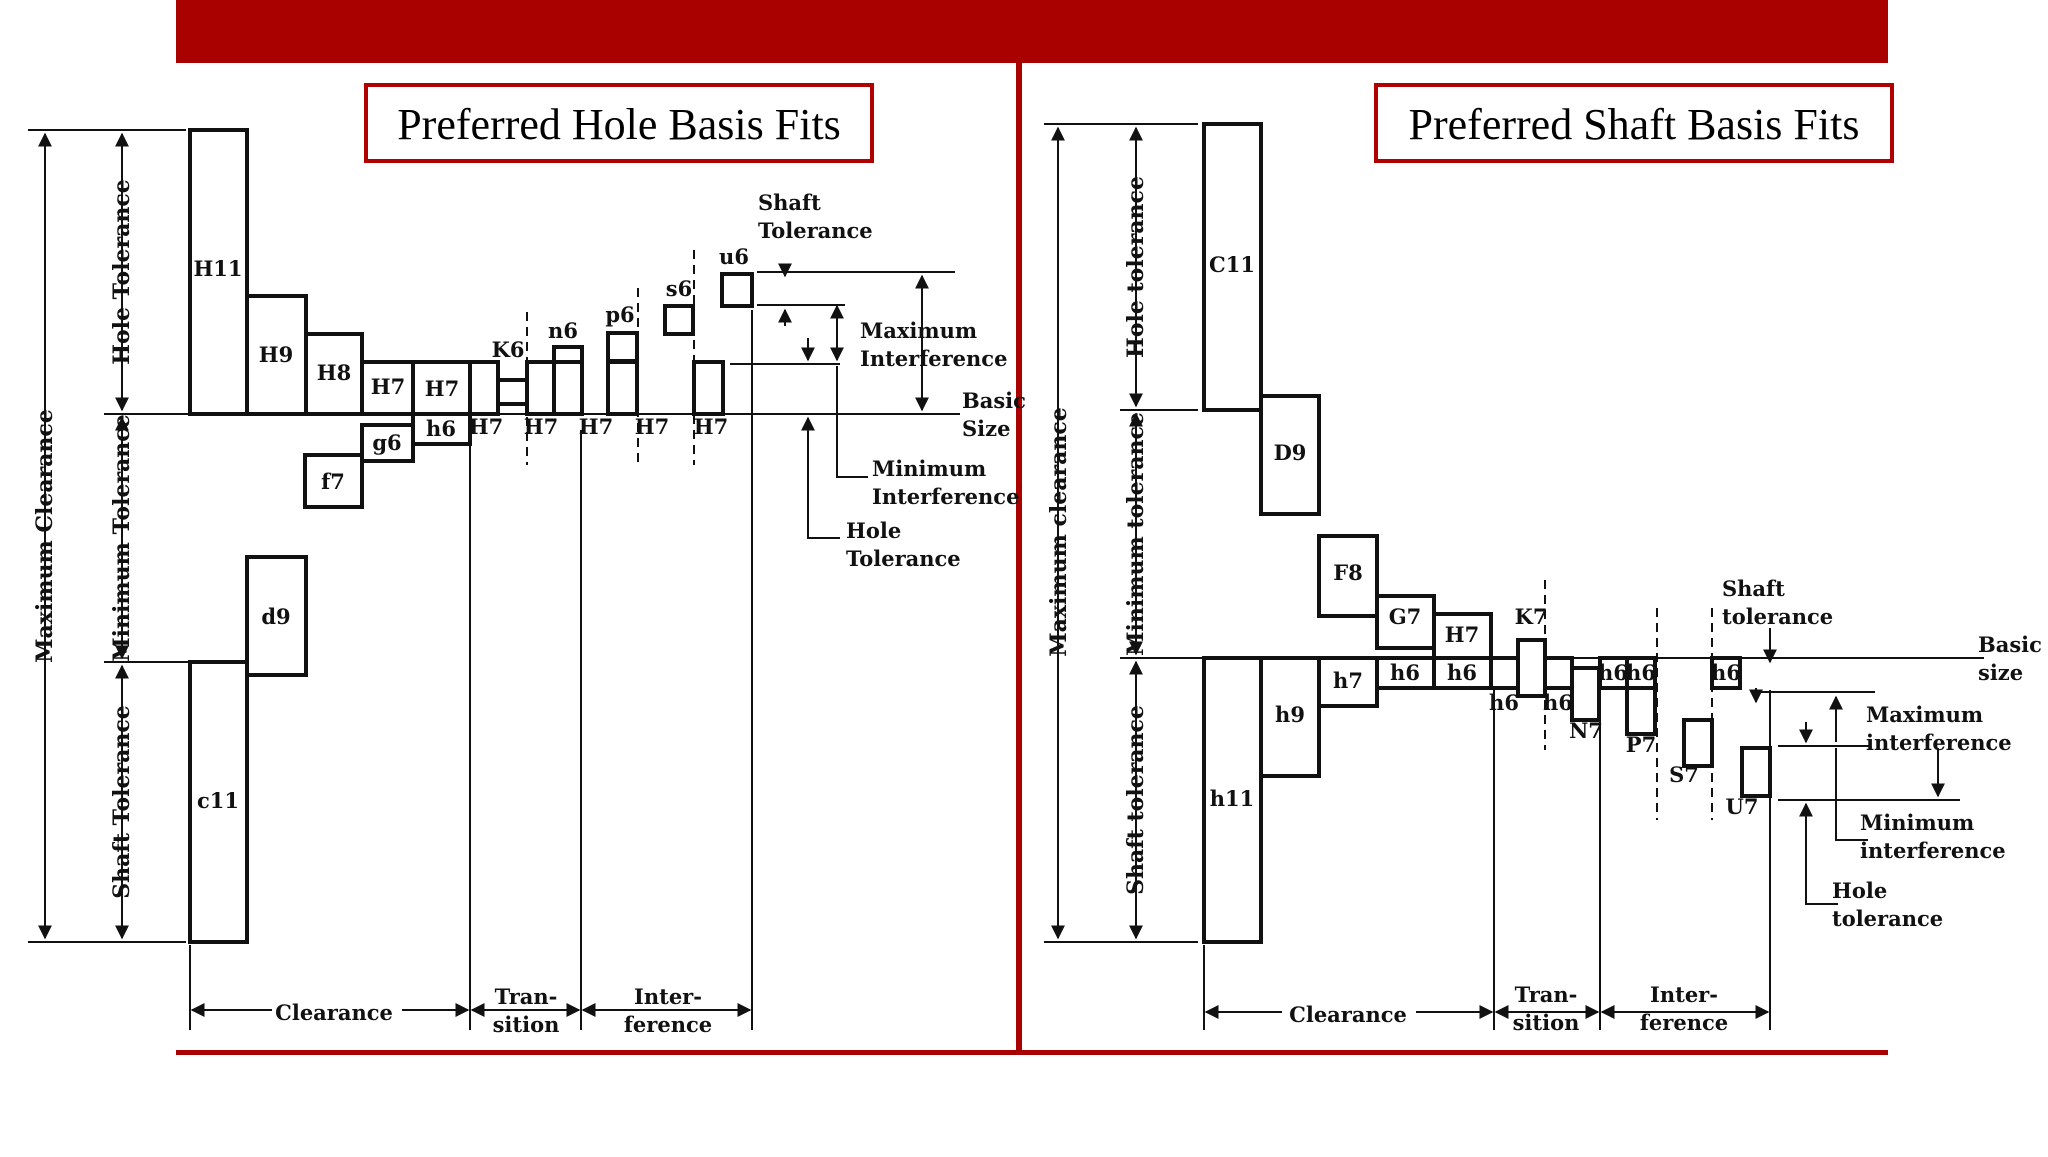 This screenshot has height=1157, width=2048. Describe the element at coordinates (1641, 744) in the screenshot. I see `label-P7: P7` at that location.